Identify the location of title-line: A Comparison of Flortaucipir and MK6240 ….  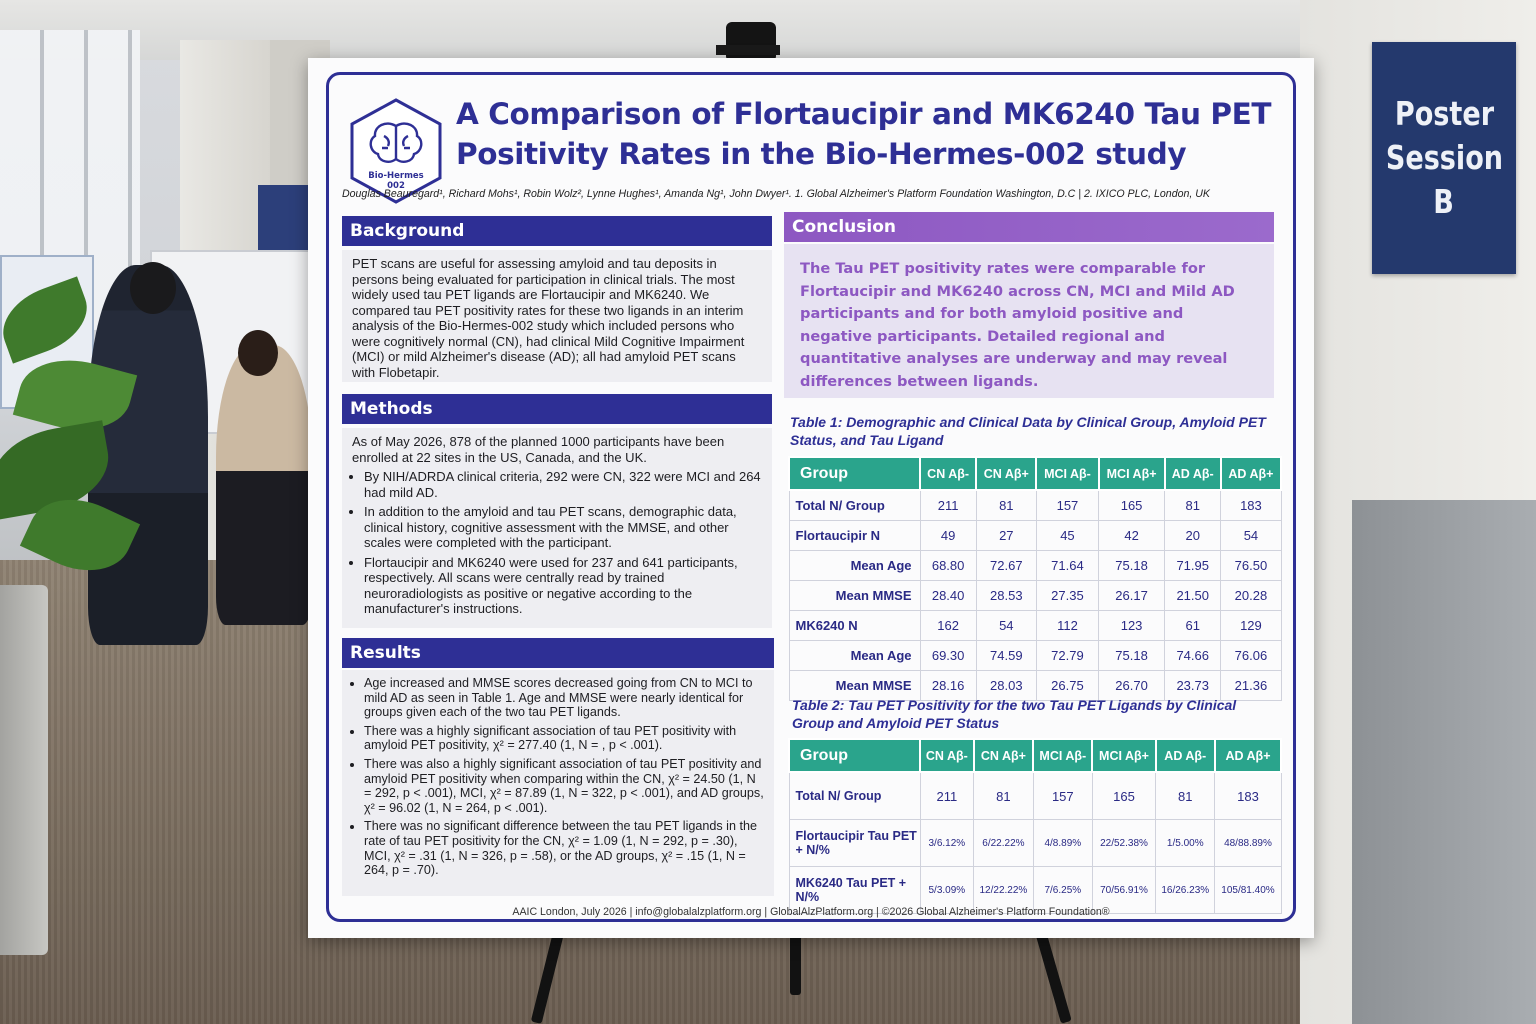
(864, 114).